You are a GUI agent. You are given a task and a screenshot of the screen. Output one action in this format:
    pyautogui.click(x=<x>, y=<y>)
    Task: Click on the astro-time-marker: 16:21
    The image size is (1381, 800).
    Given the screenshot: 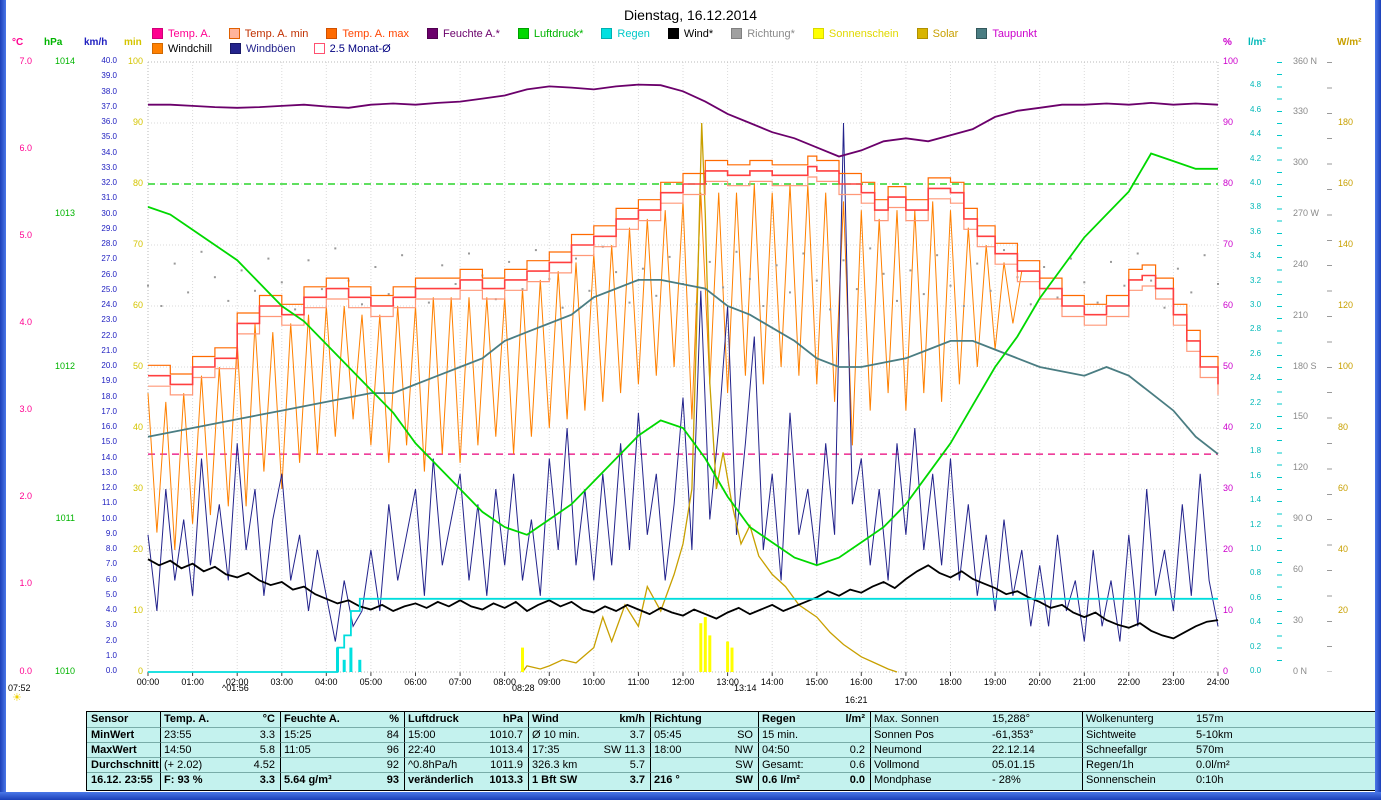 What is the action you would take?
    pyautogui.click(x=856, y=700)
    